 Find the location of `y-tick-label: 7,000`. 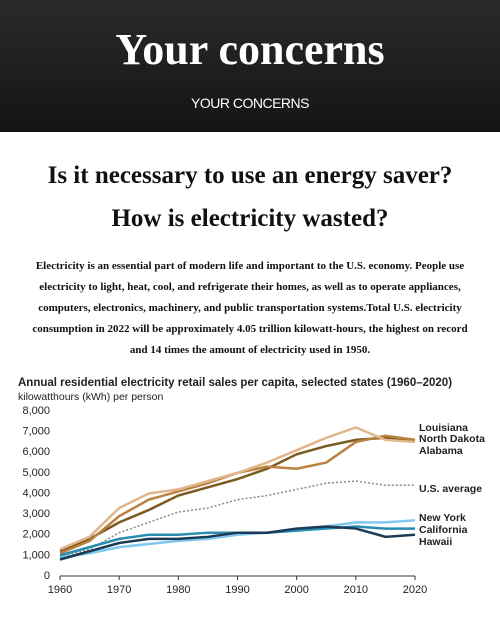

y-tick-label: 7,000 is located at coordinates (36, 432).